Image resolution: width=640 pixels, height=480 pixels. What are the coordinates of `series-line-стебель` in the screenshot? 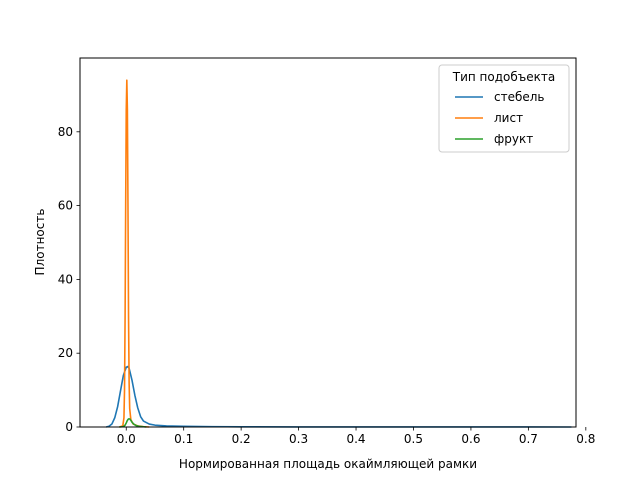 It's located at (338, 396).